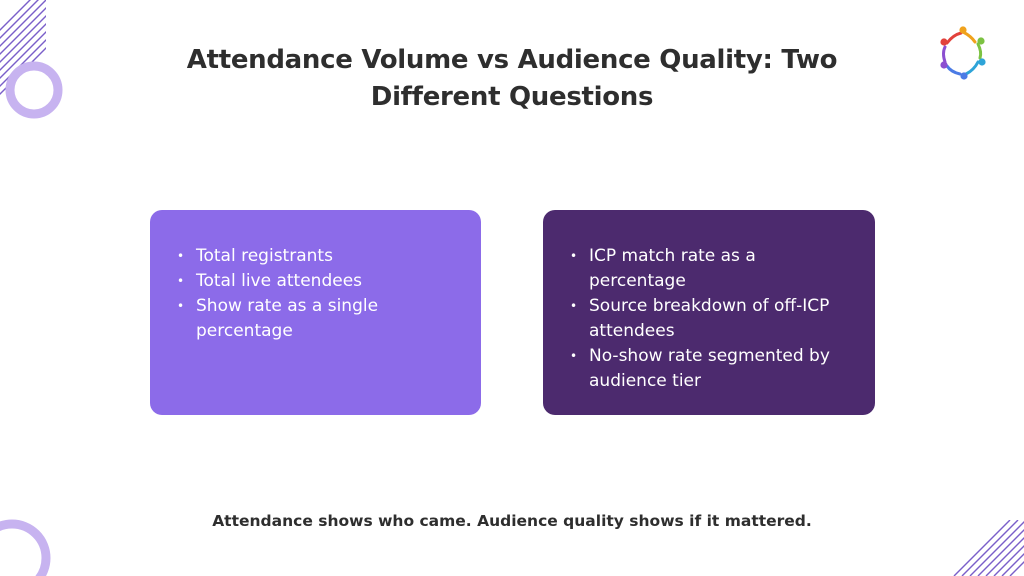 The width and height of the screenshot is (1024, 576). I want to click on list-item: Source breakdown of off-ICP attendees, so click(709, 319).